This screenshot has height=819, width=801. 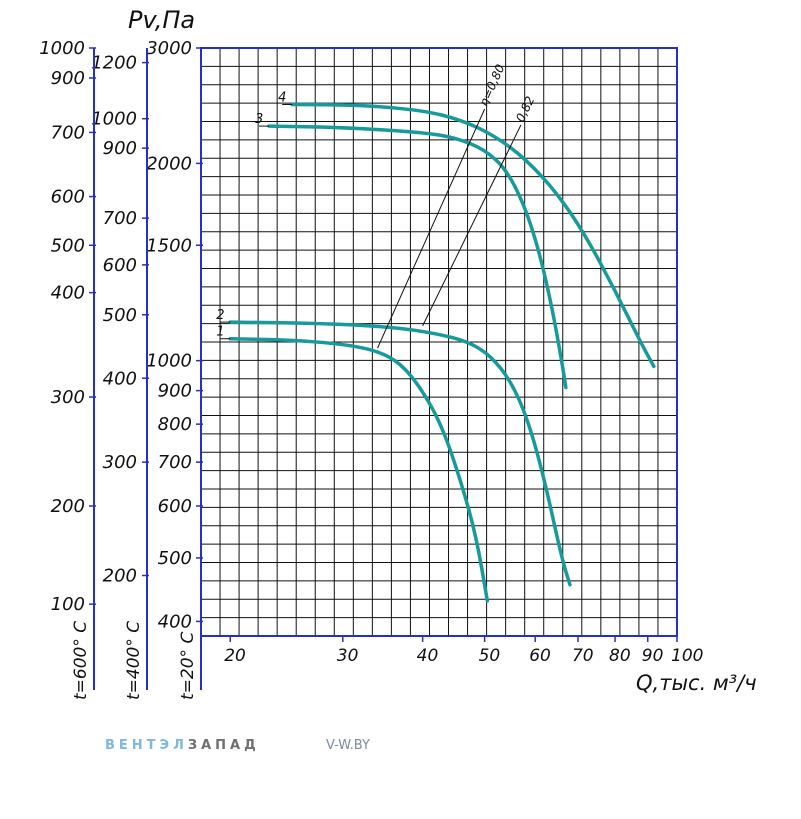 What do you see at coordinates (525, 109) in the screenshot?
I see `efficiency-label: 0,82` at bounding box center [525, 109].